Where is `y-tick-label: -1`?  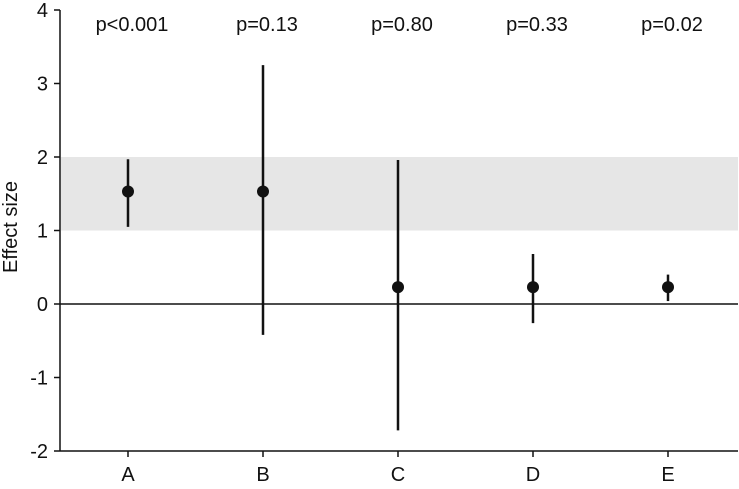 y-tick-label: -1 is located at coordinates (39, 379).